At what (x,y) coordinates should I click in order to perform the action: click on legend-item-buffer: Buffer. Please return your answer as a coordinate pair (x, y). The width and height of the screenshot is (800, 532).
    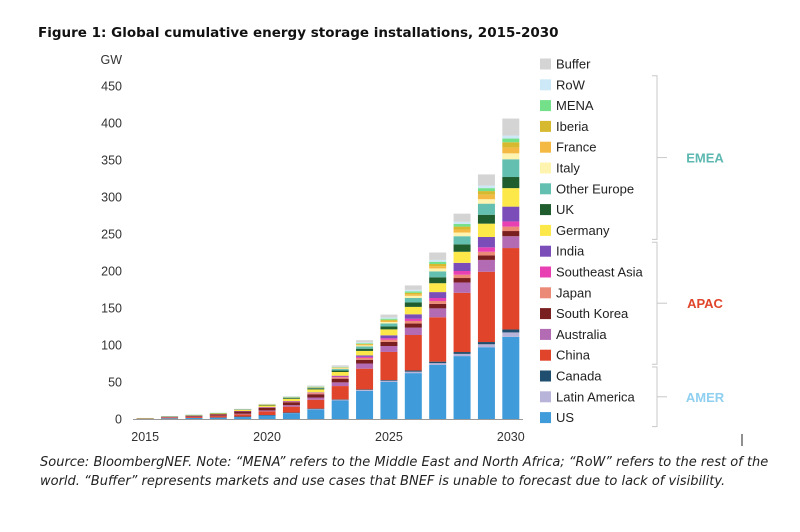
    Looking at the image, I should click on (565, 64).